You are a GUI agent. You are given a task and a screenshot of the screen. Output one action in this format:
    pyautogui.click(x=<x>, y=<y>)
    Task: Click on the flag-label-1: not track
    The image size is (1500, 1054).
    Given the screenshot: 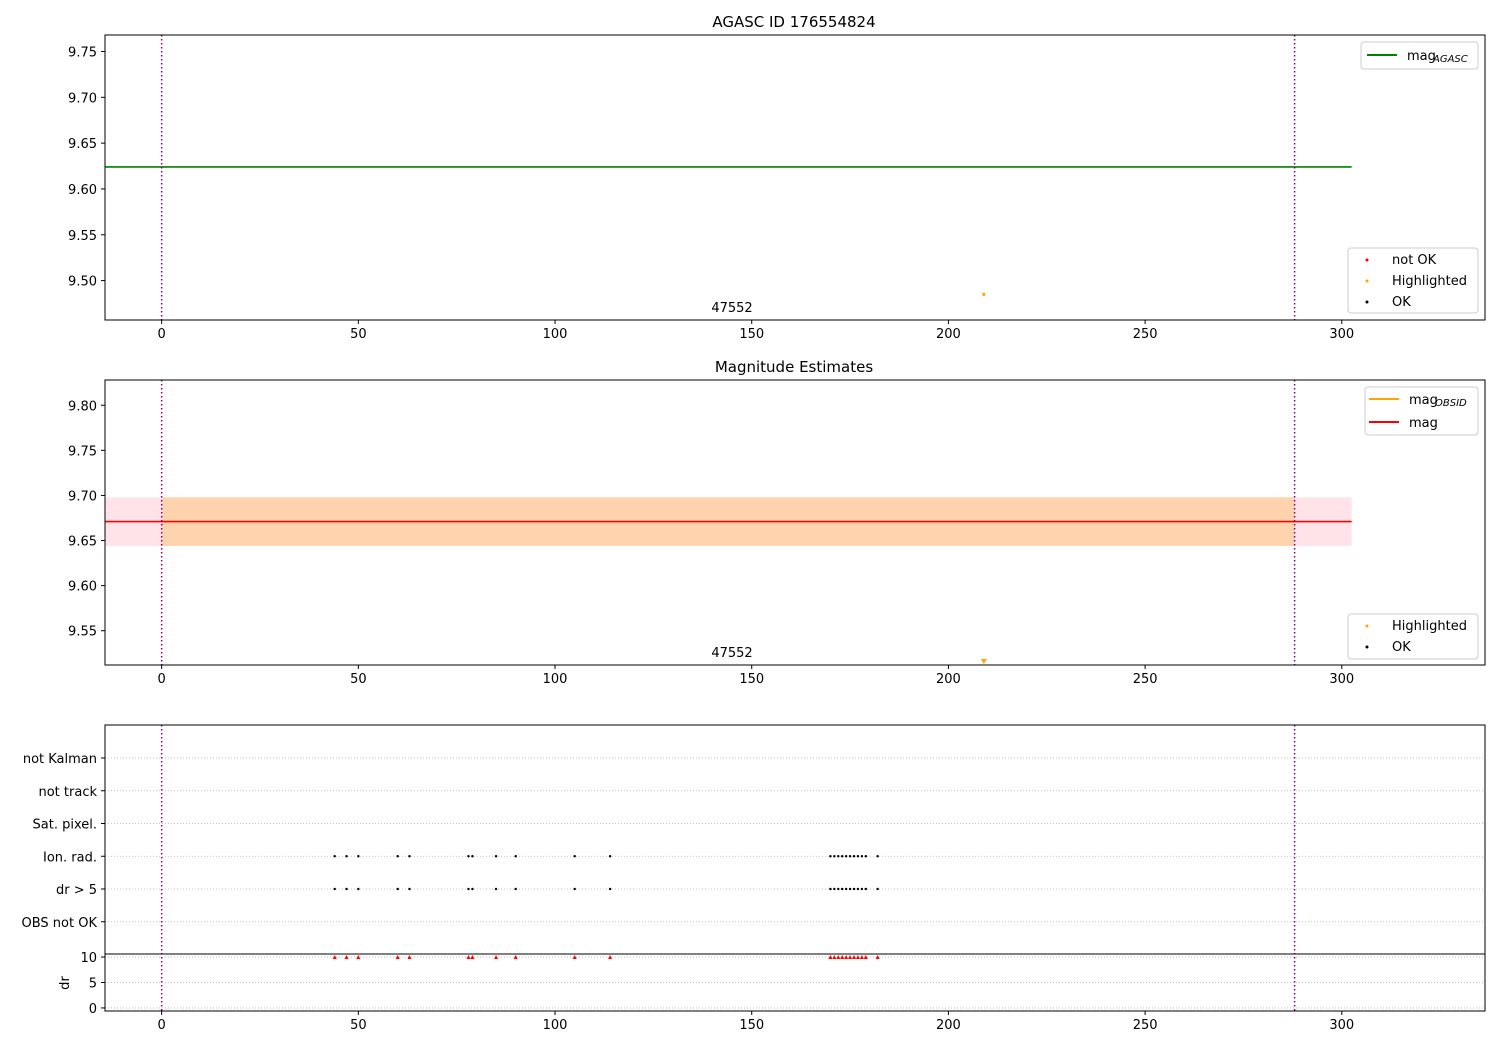 What is the action you would take?
    pyautogui.click(x=67, y=792)
    